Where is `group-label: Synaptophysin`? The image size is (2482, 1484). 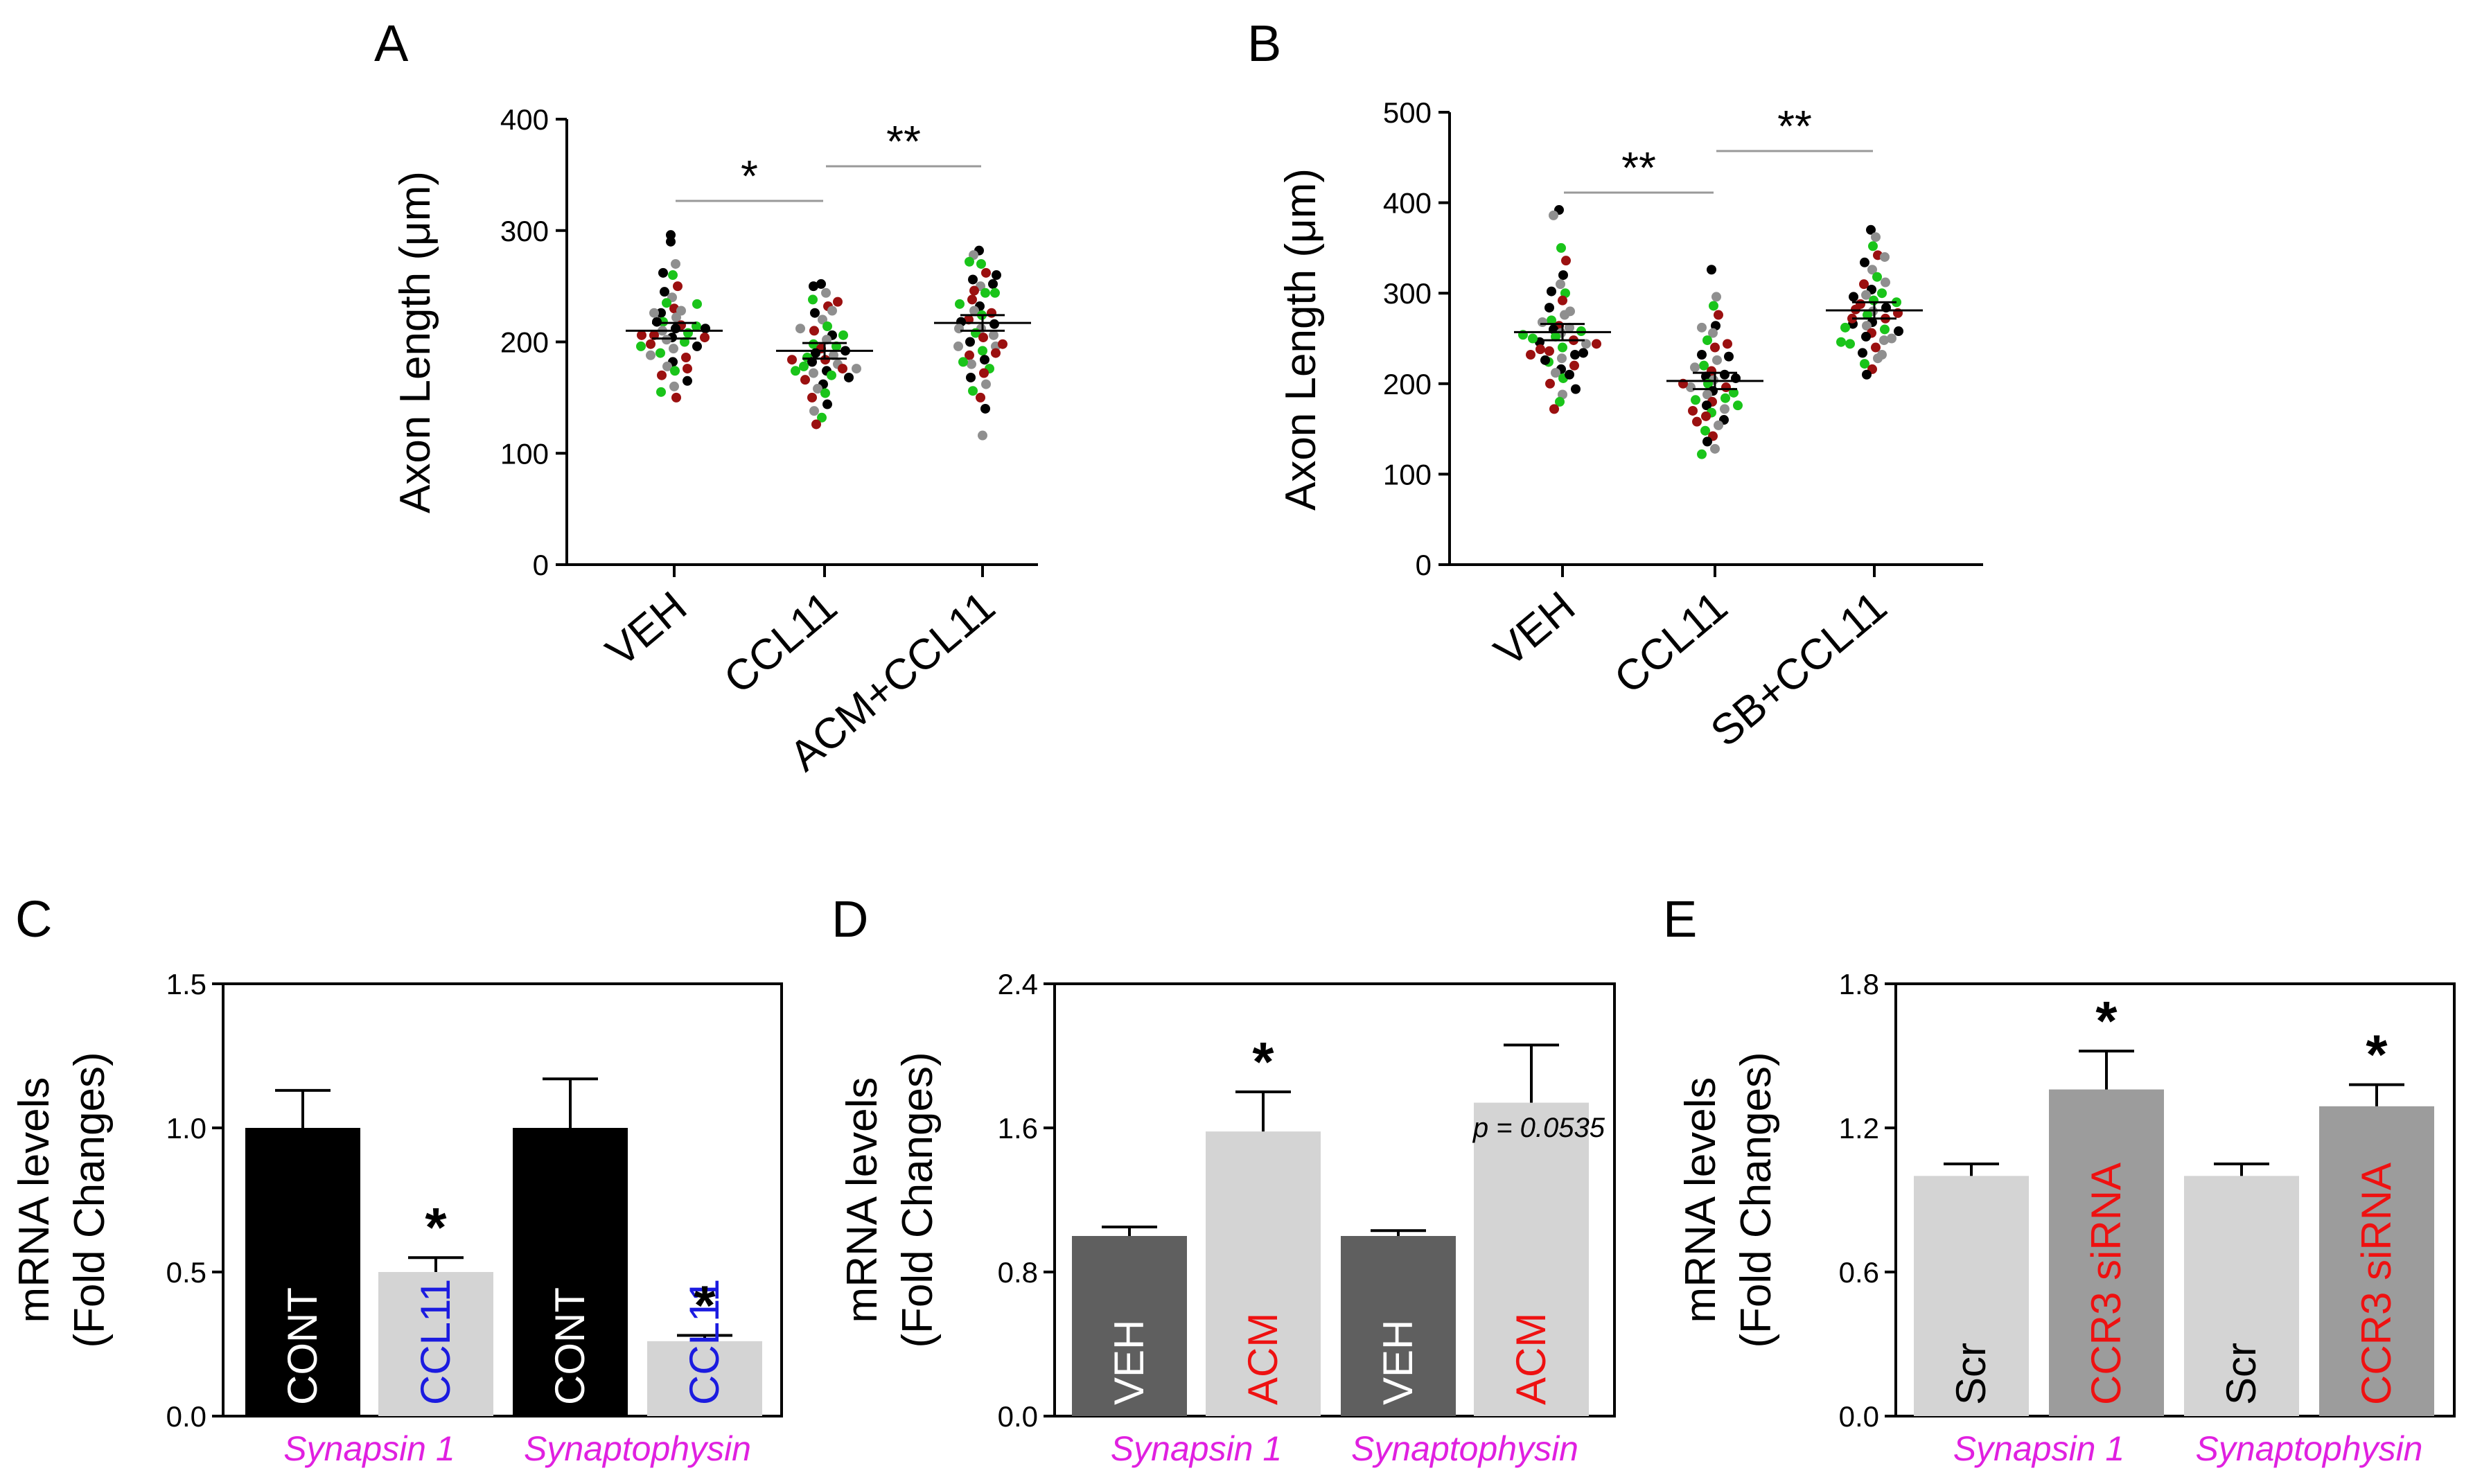
group-label: Synaptophysin is located at coordinates (1464, 1448).